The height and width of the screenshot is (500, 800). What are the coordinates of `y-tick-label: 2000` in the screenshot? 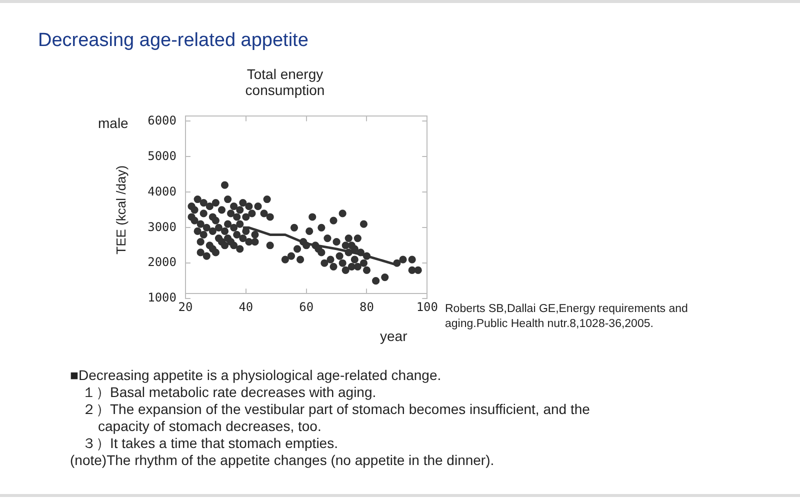 It's located at (162, 262).